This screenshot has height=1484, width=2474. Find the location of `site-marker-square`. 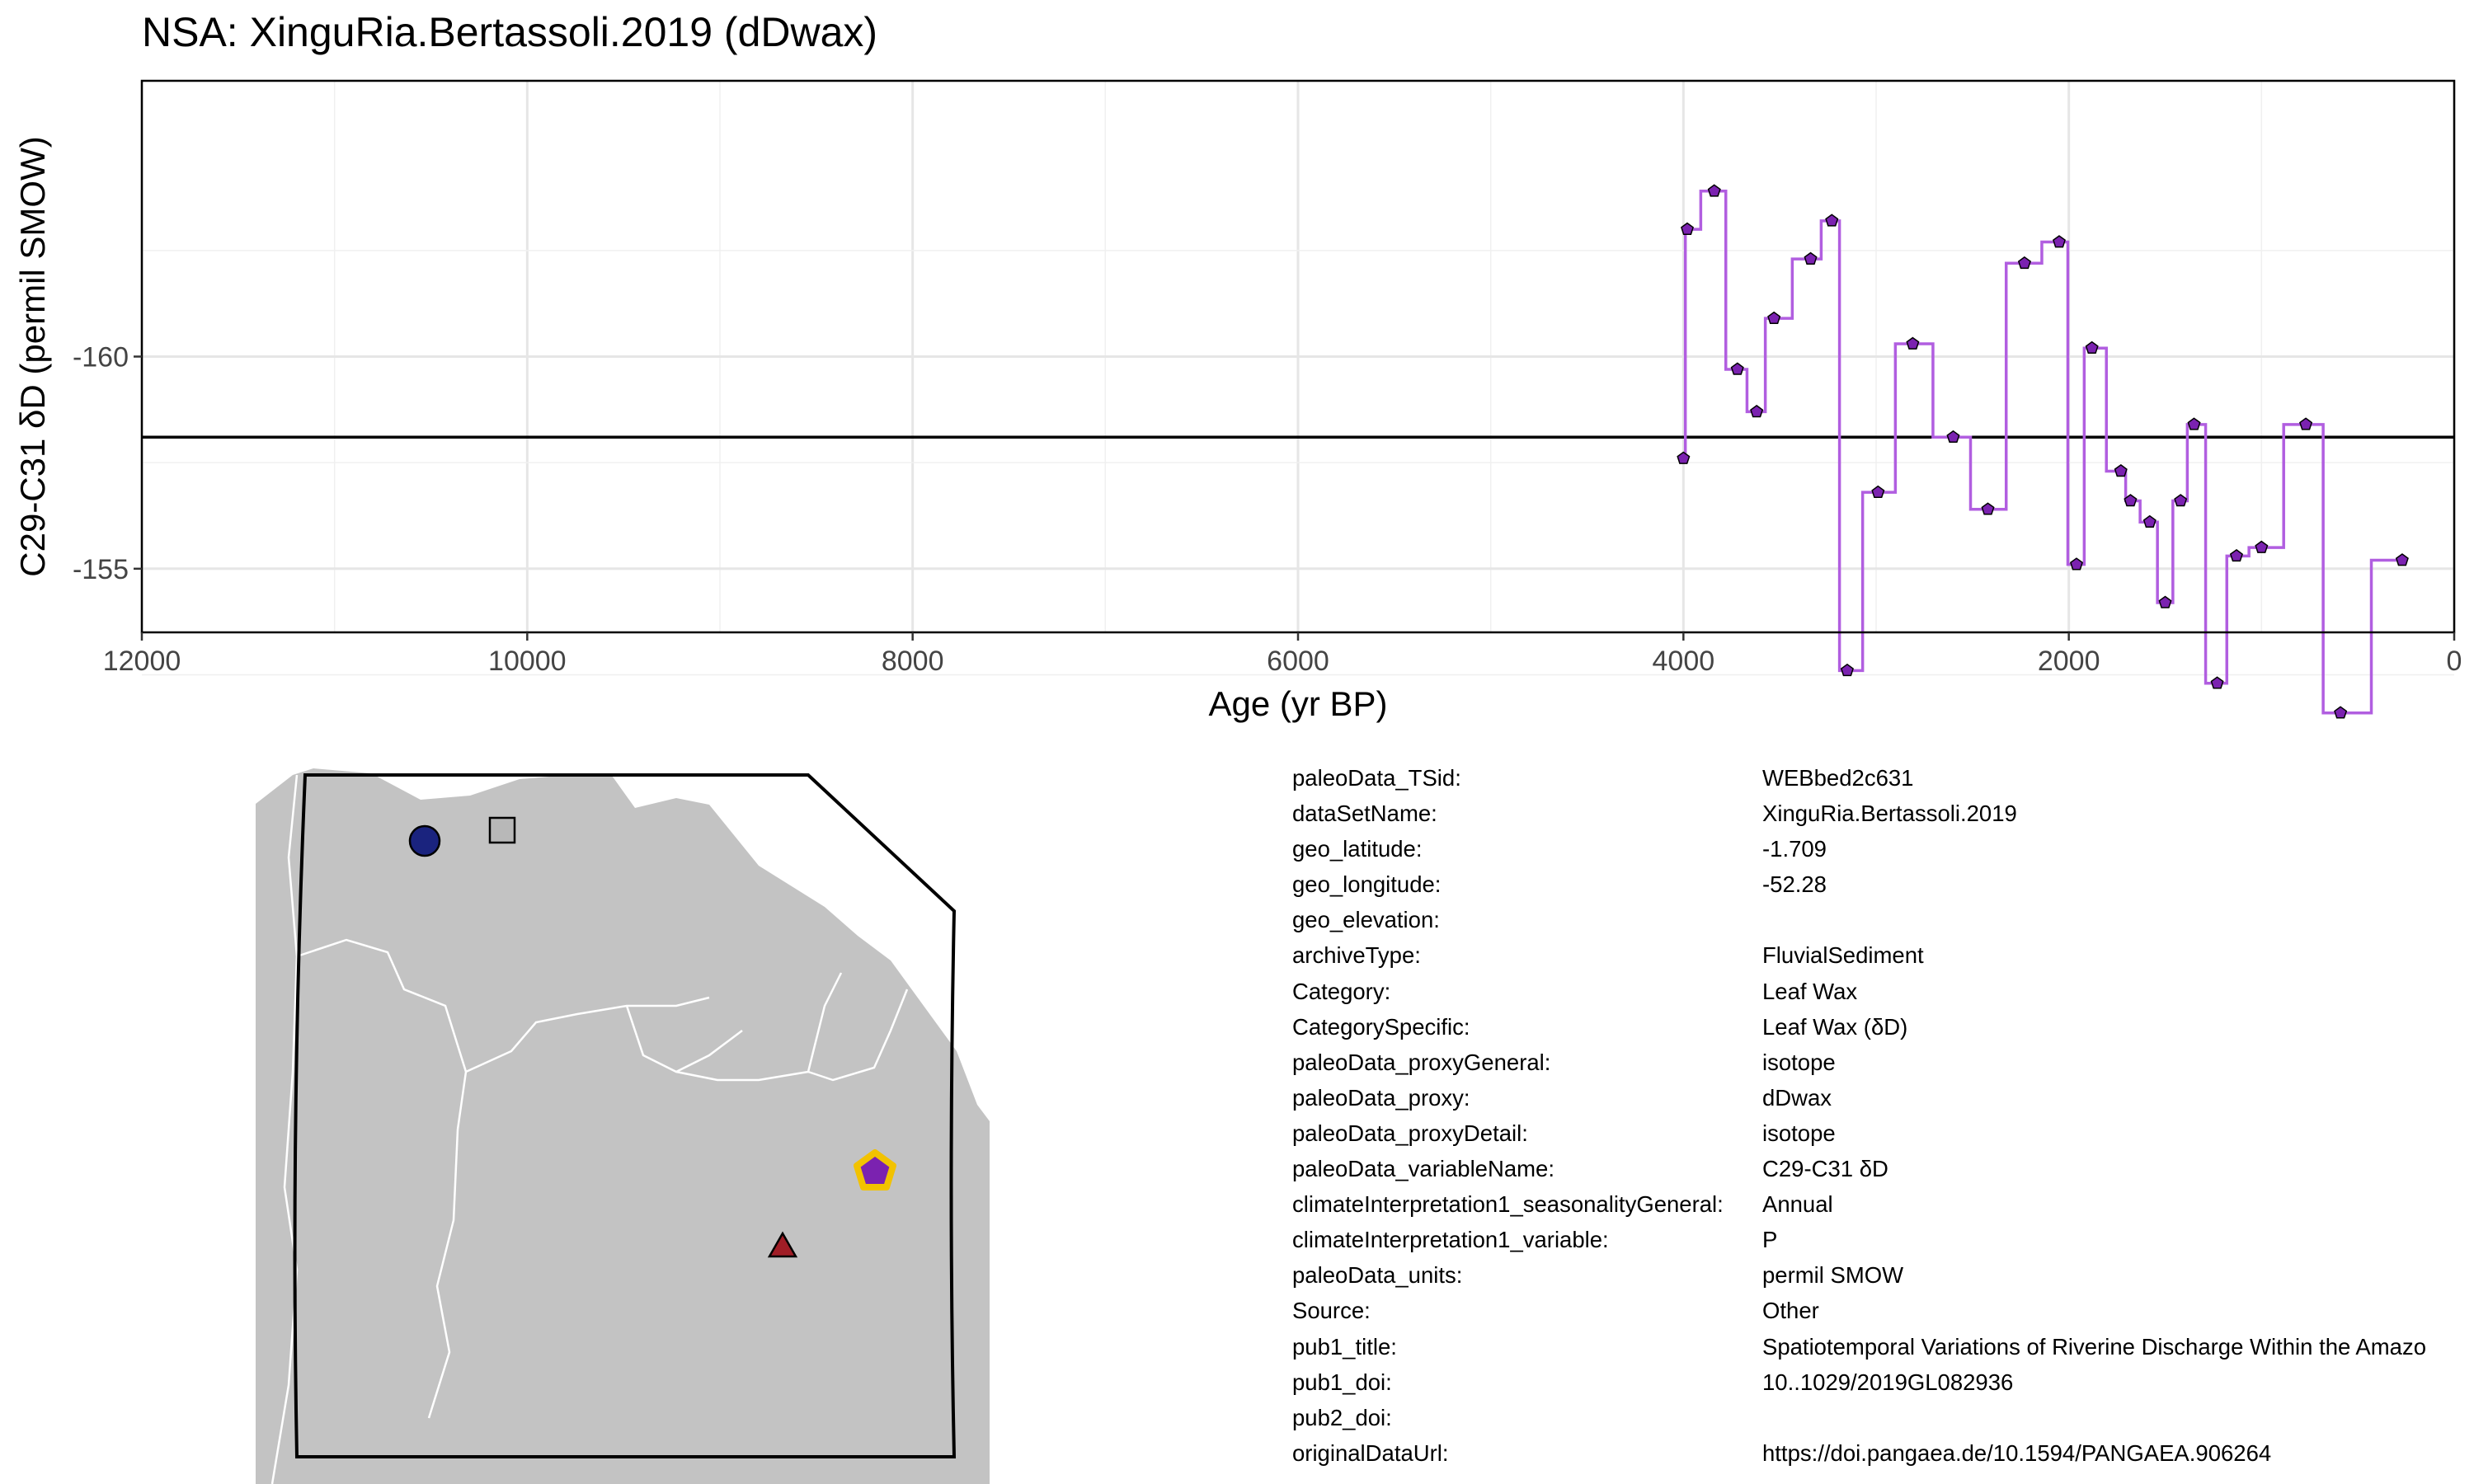

site-marker-square is located at coordinates (502, 830).